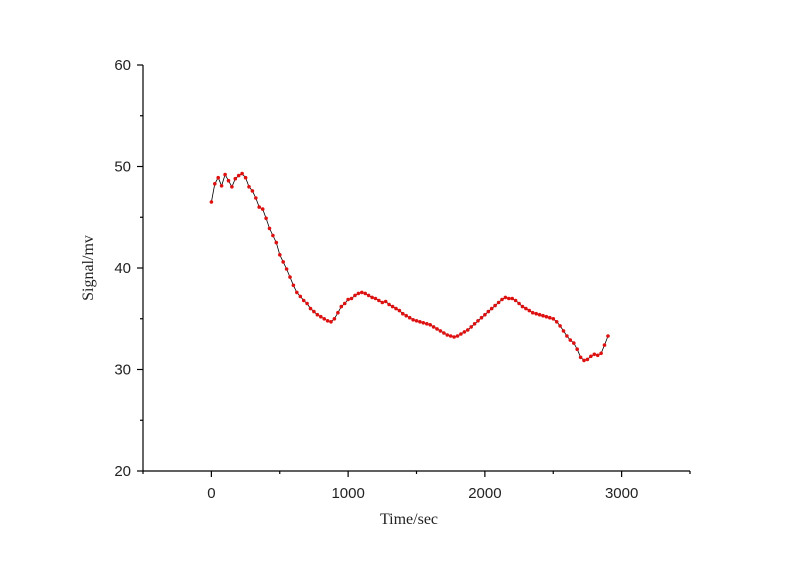 The height and width of the screenshot is (565, 800). Describe the element at coordinates (416, 486) in the screenshot. I see `x-axis-ticks: 0 1000 2000 3000` at that location.